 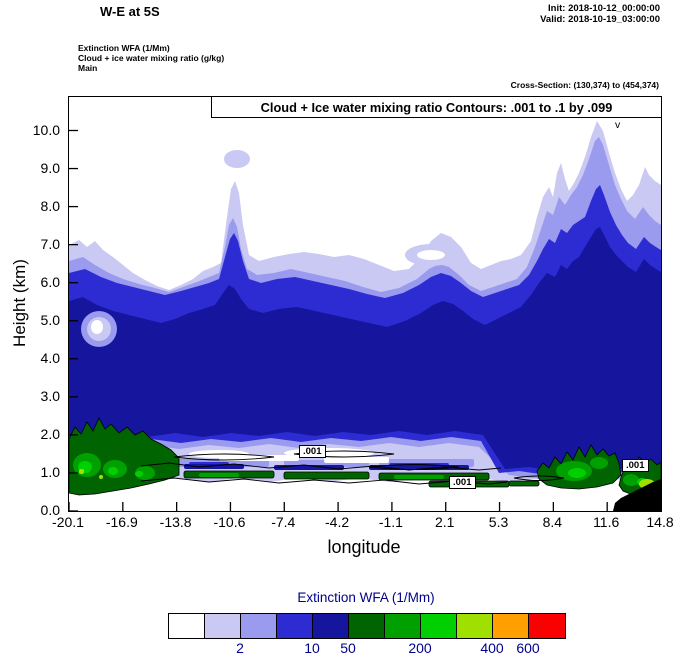 What do you see at coordinates (50, 281) in the screenshot?
I see `y-tick-label: 6.0` at bounding box center [50, 281].